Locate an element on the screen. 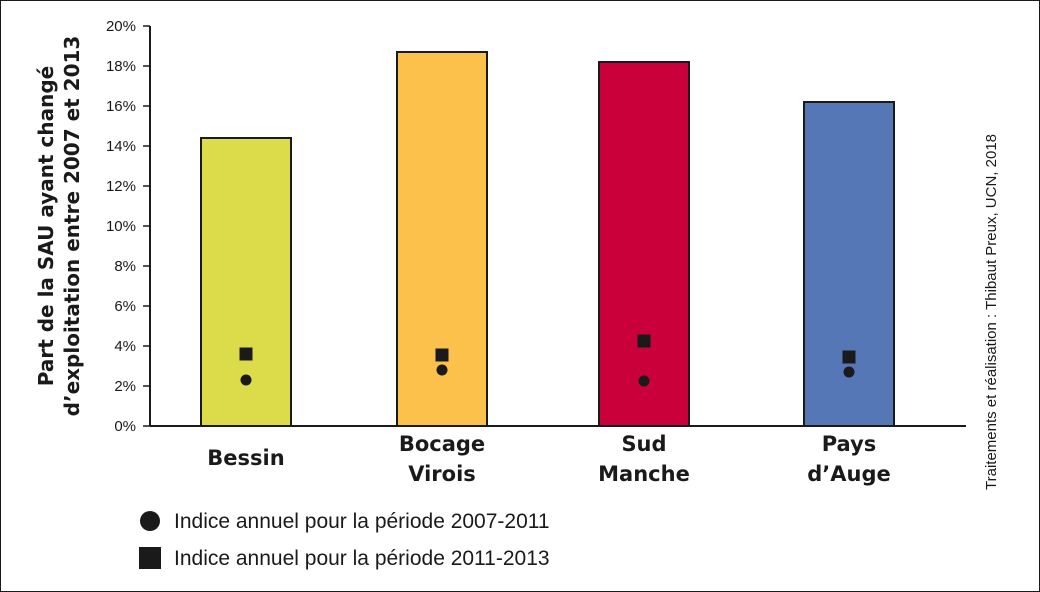 The height and width of the screenshot is (592, 1040). category-label: Bocage is located at coordinates (442, 444).